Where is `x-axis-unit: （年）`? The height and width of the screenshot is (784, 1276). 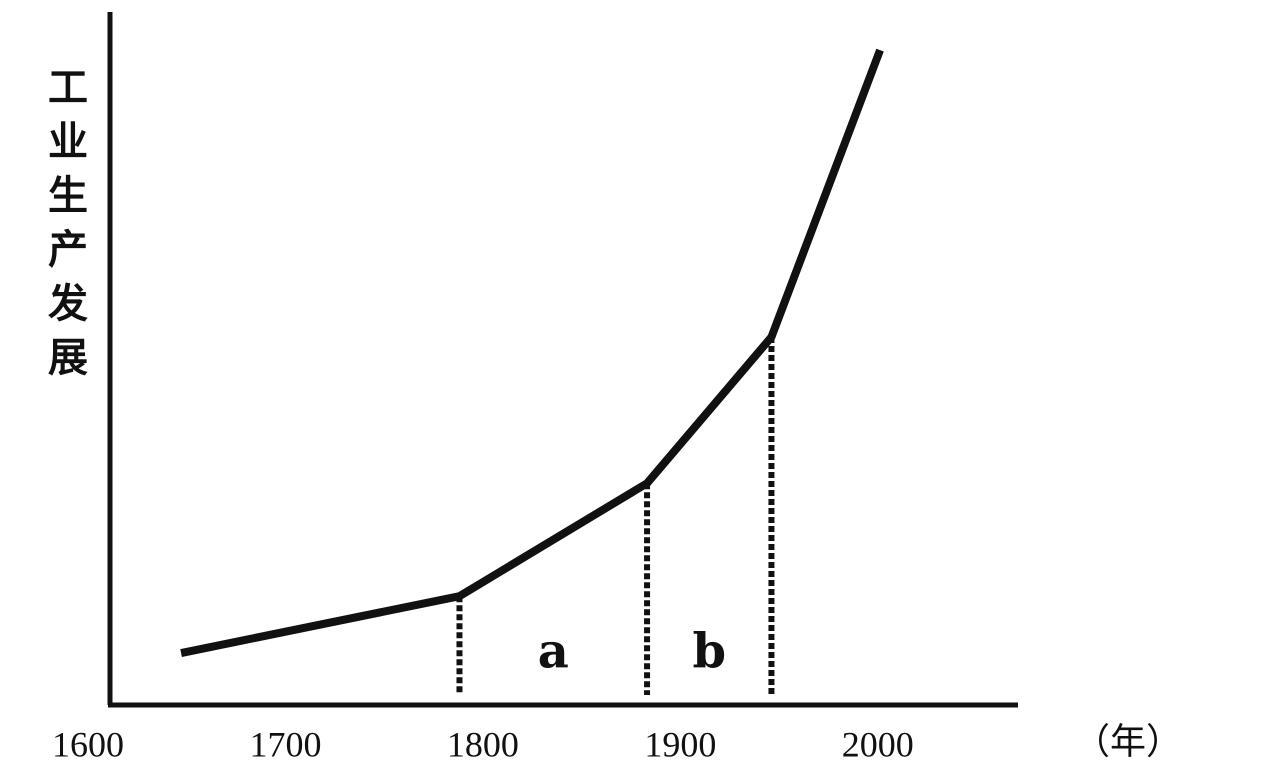
x-axis-unit: （年） is located at coordinates (1128, 741).